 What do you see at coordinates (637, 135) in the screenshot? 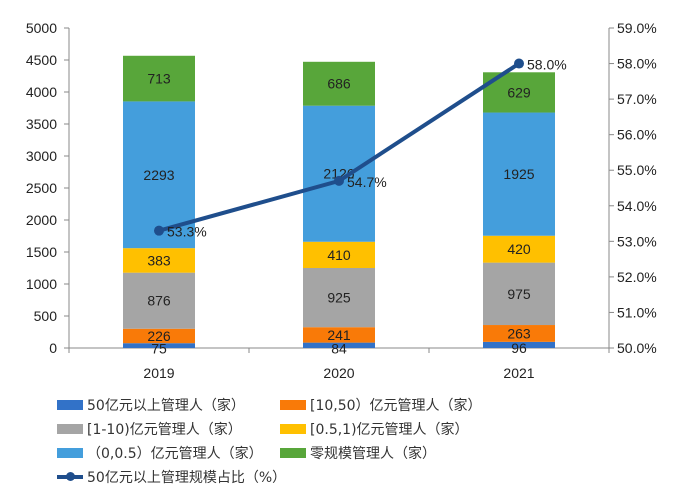
I see `y2-tick-label: 56.0%` at bounding box center [637, 135].